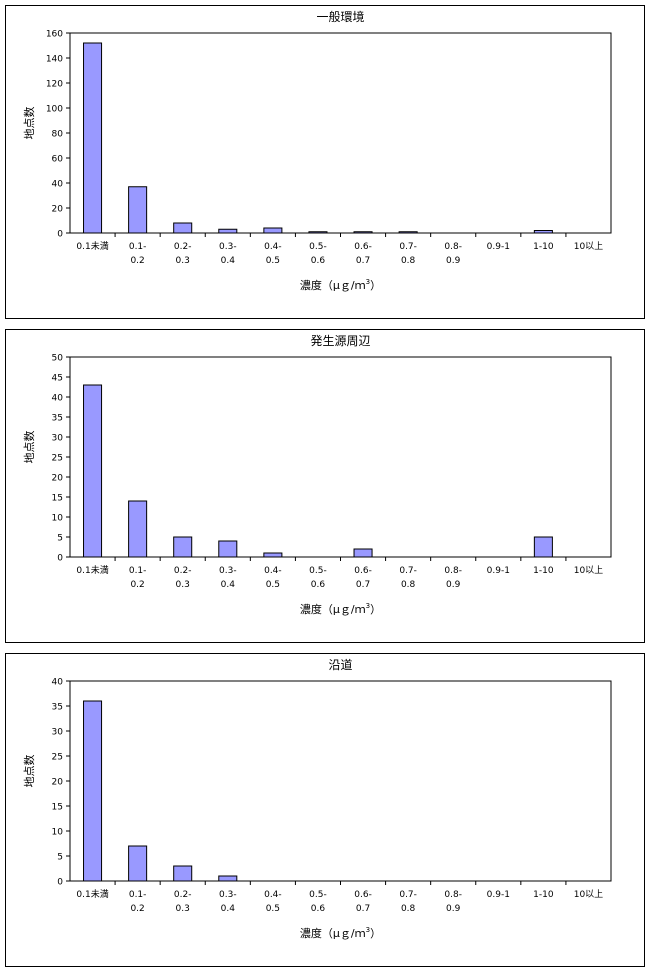 This screenshot has height=974, width=652. Describe the element at coordinates (54, 35) in the screenshot. I see `y-tick-label: 160` at that location.